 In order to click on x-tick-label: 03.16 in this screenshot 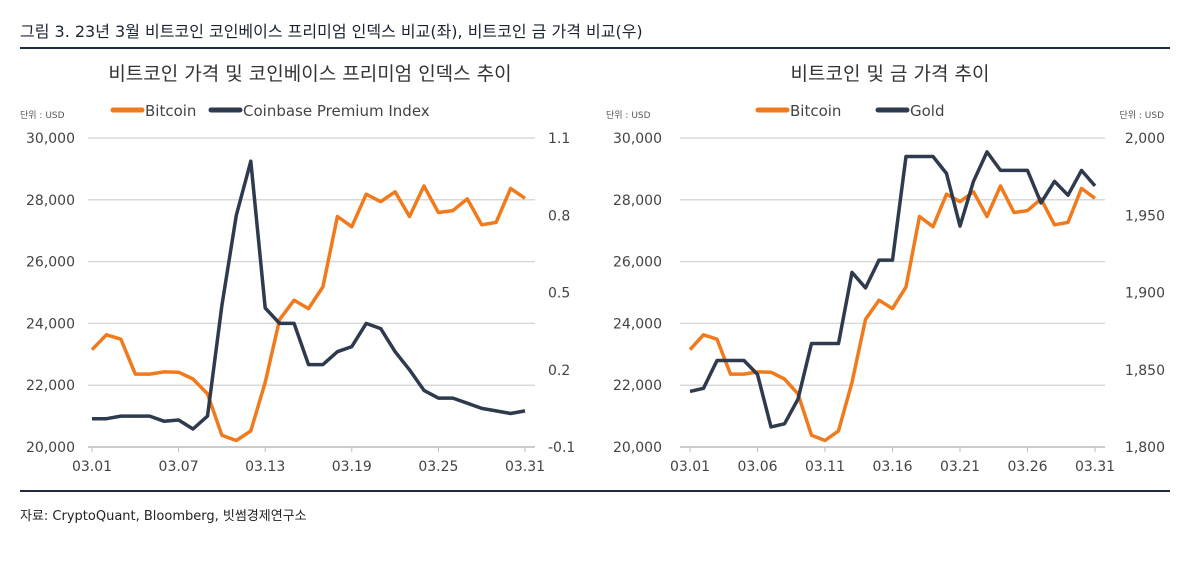, I will do `click(892, 467)`.